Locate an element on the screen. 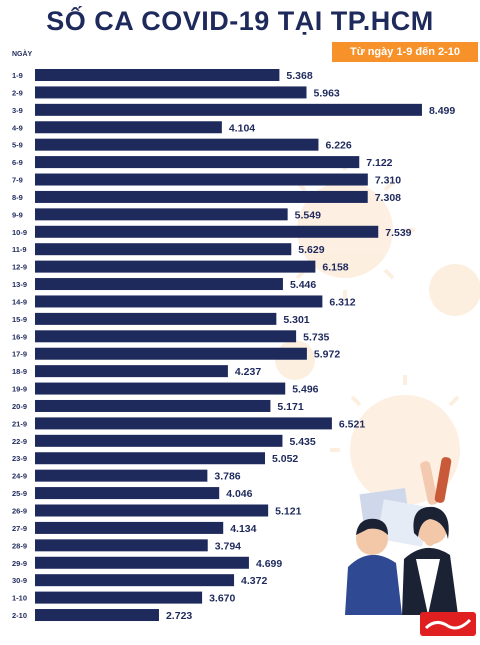 This screenshot has width=480, height=645. value-label: 5.549 is located at coordinates (308, 215).